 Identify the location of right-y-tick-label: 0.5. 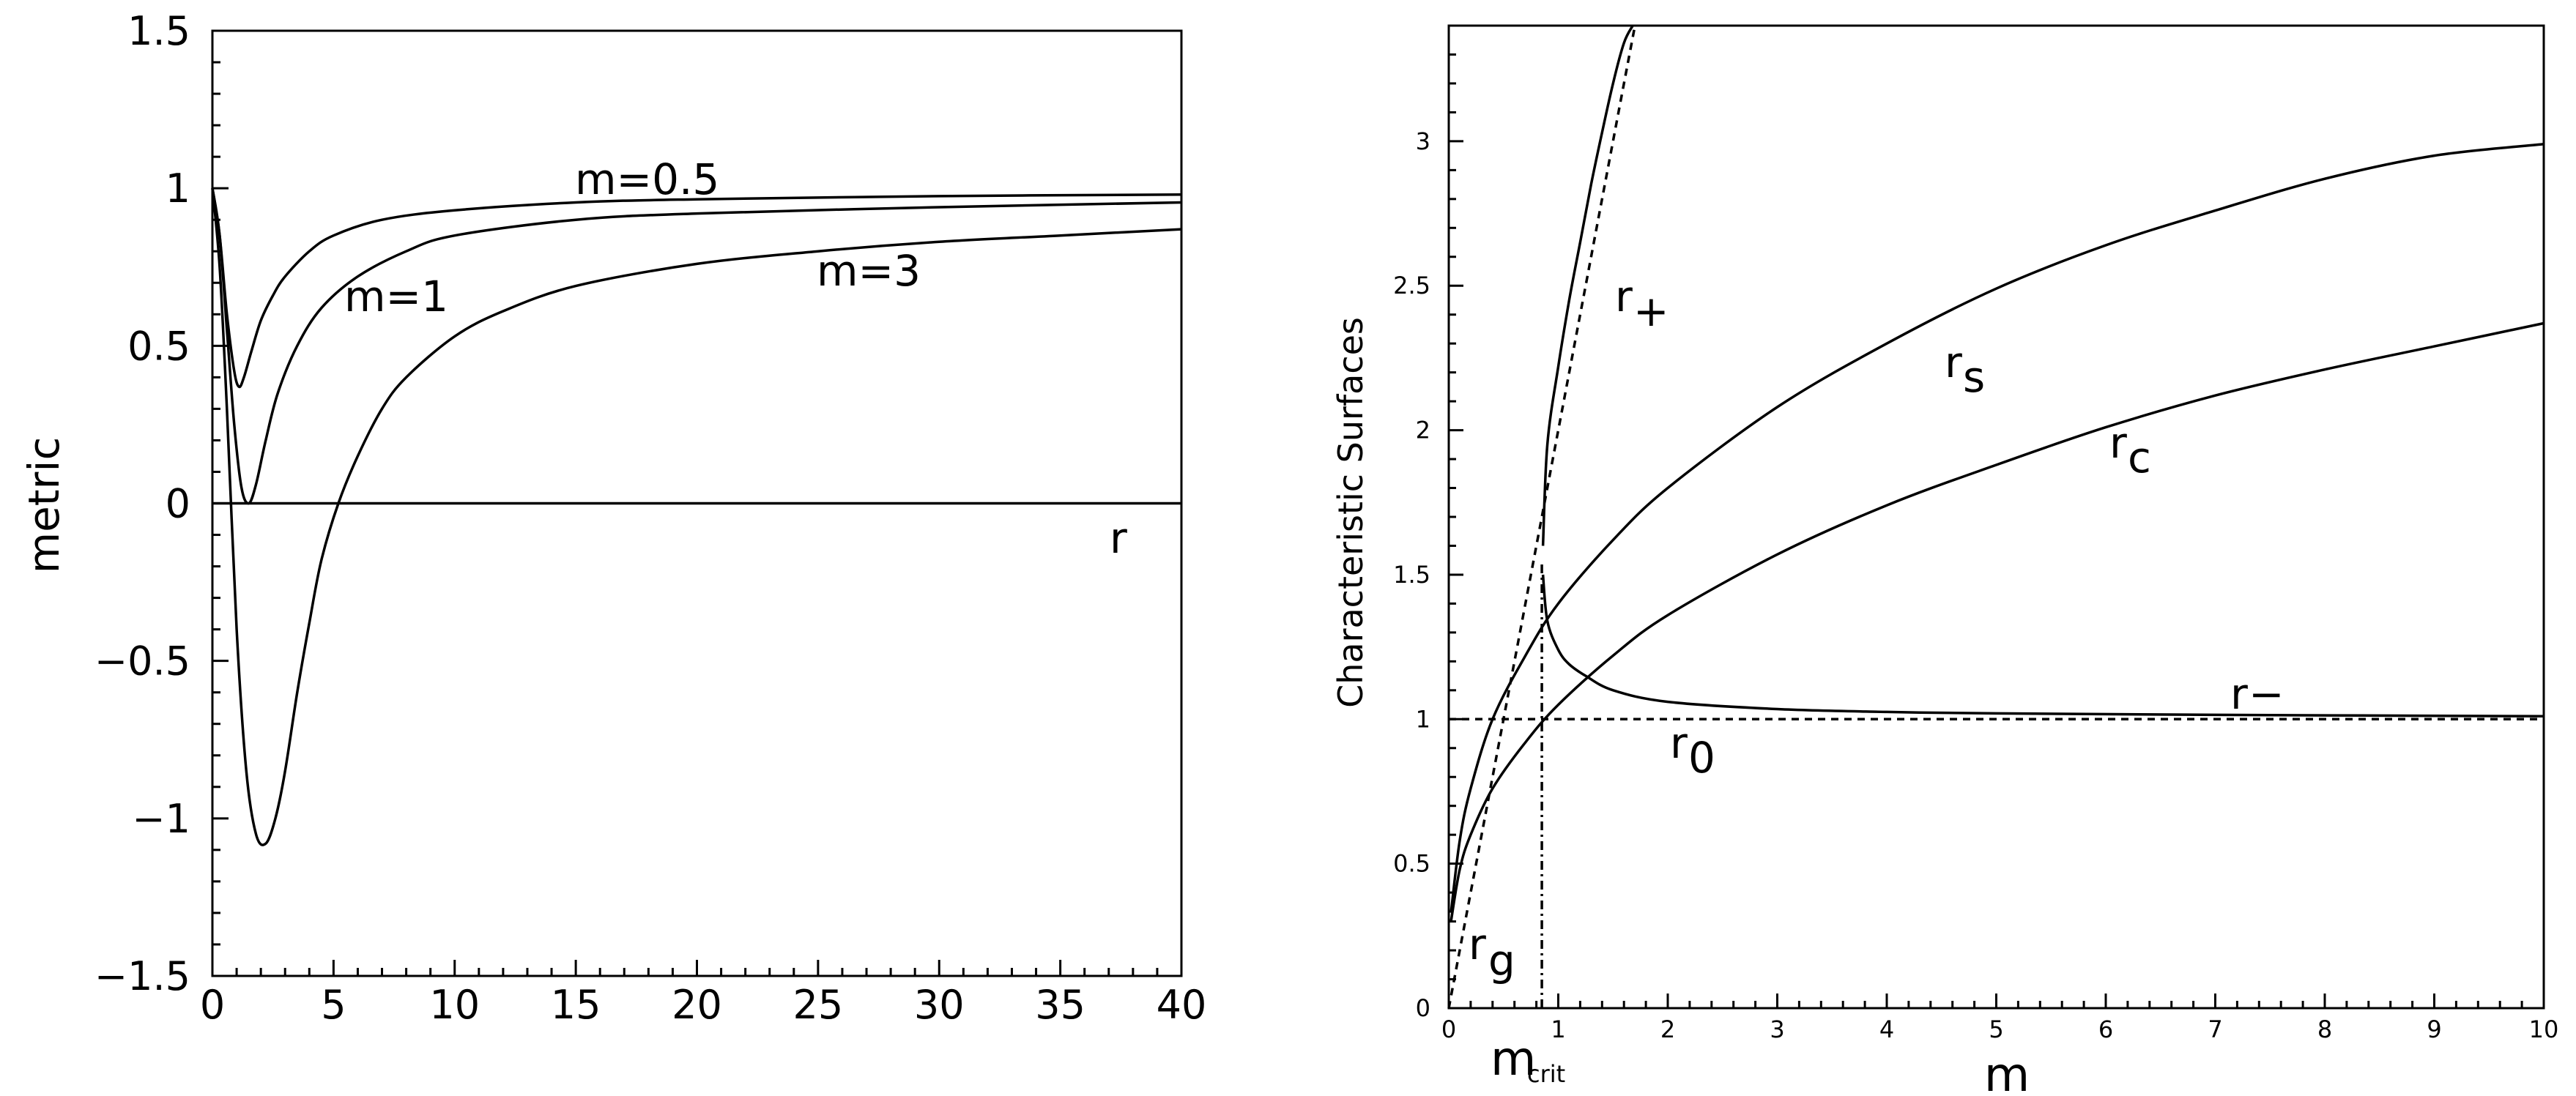
(1411, 864).